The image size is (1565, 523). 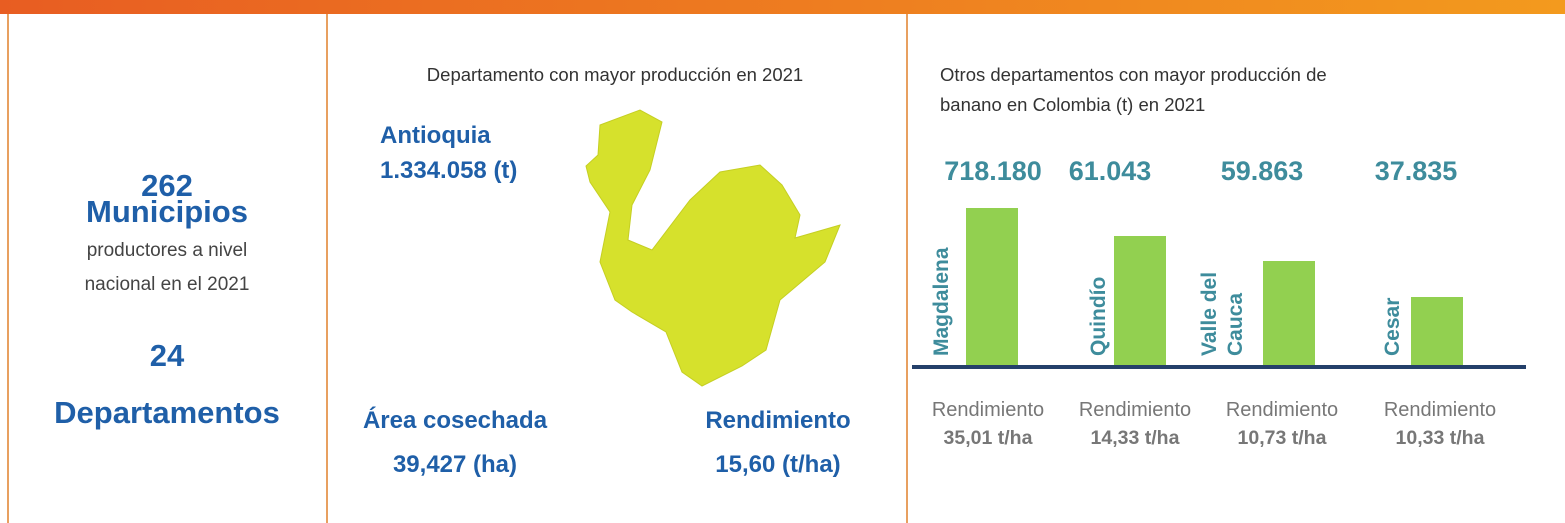 I want to click on item-name: Magdalena, so click(x=941, y=301).